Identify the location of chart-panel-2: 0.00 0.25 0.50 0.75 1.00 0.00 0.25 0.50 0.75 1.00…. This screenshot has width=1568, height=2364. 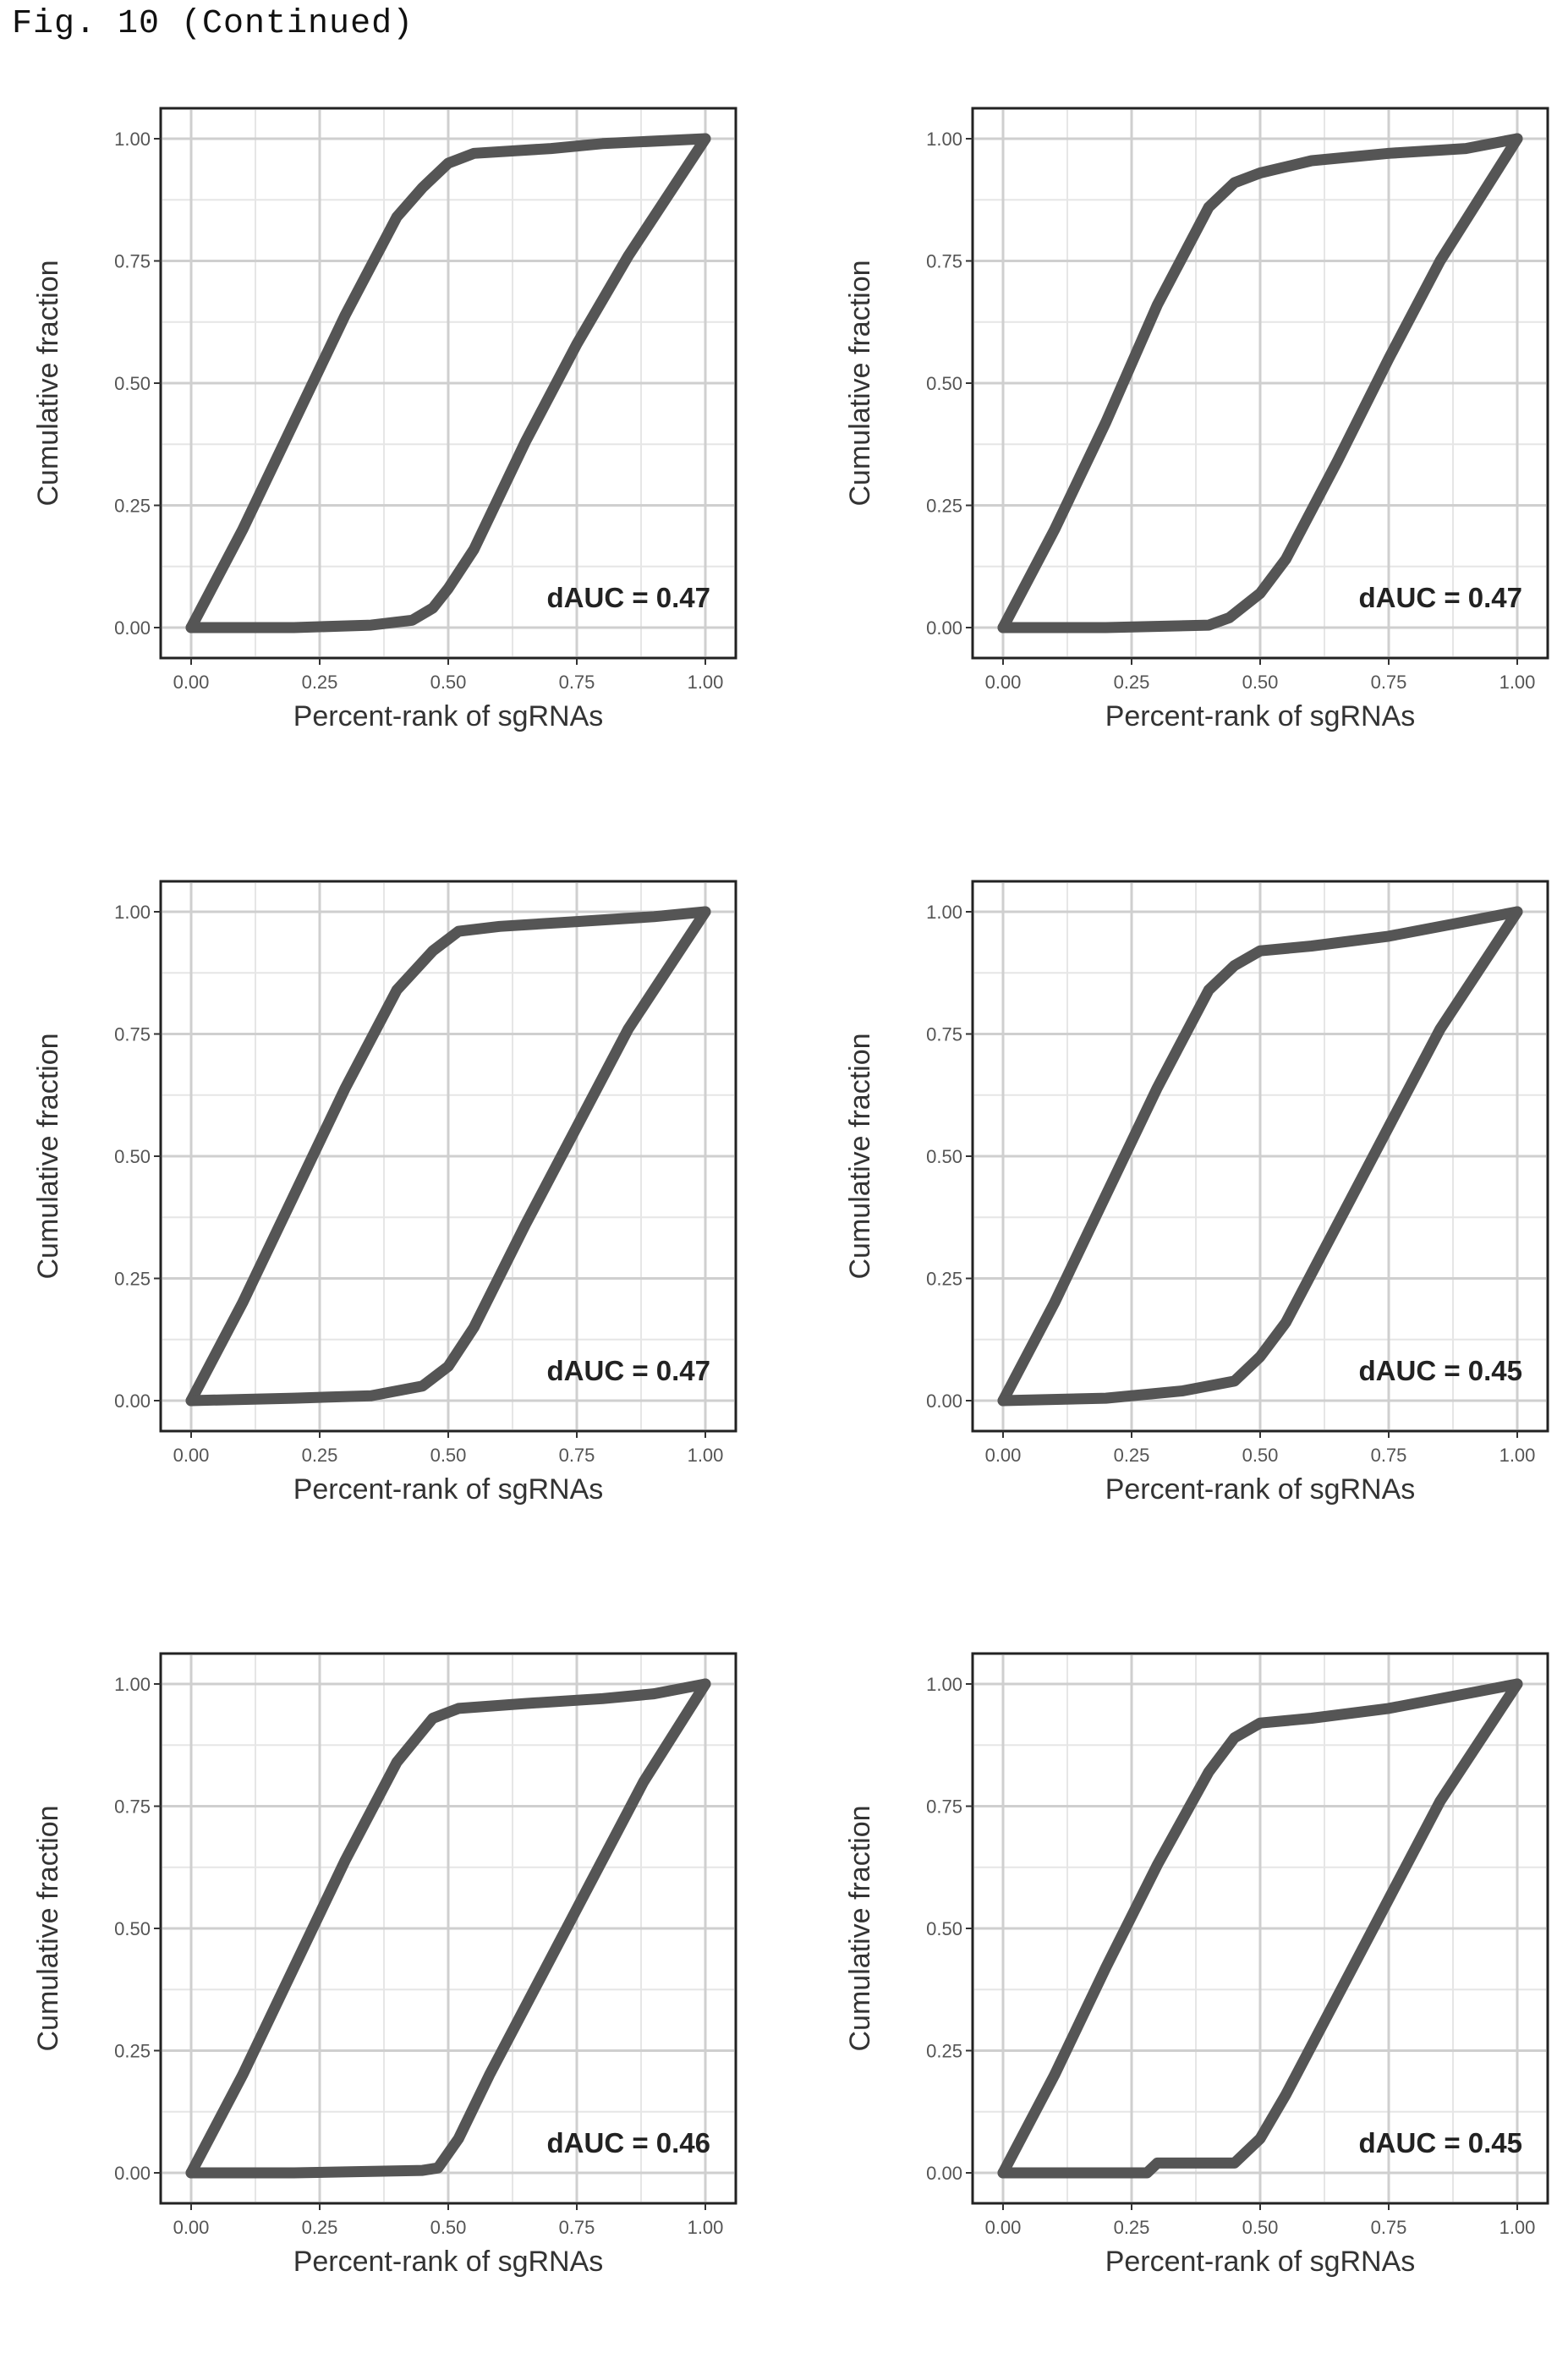
(1194, 455).